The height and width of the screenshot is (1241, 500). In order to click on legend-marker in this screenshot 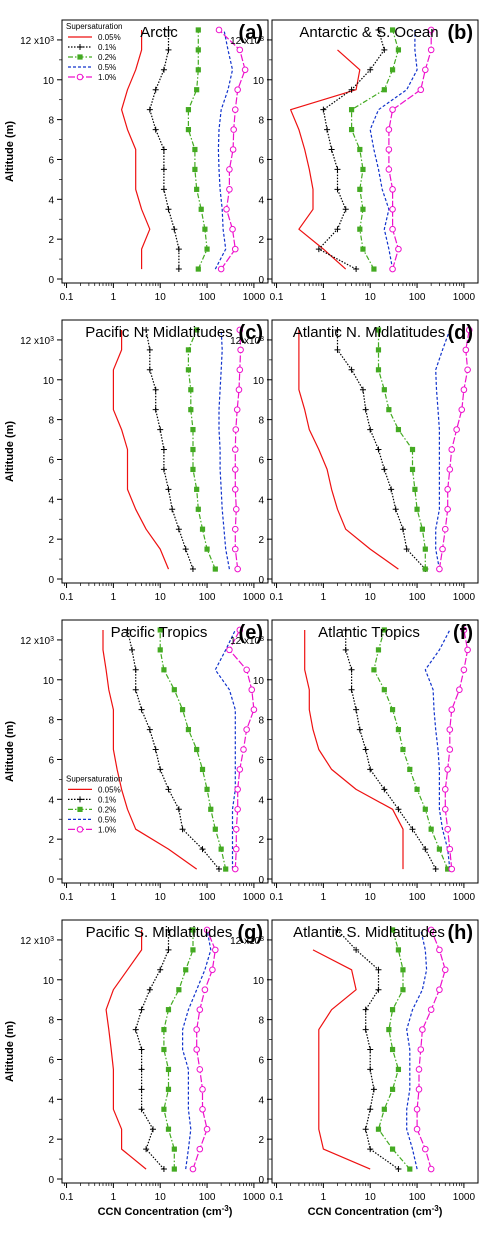, I will do `click(80, 77)`.